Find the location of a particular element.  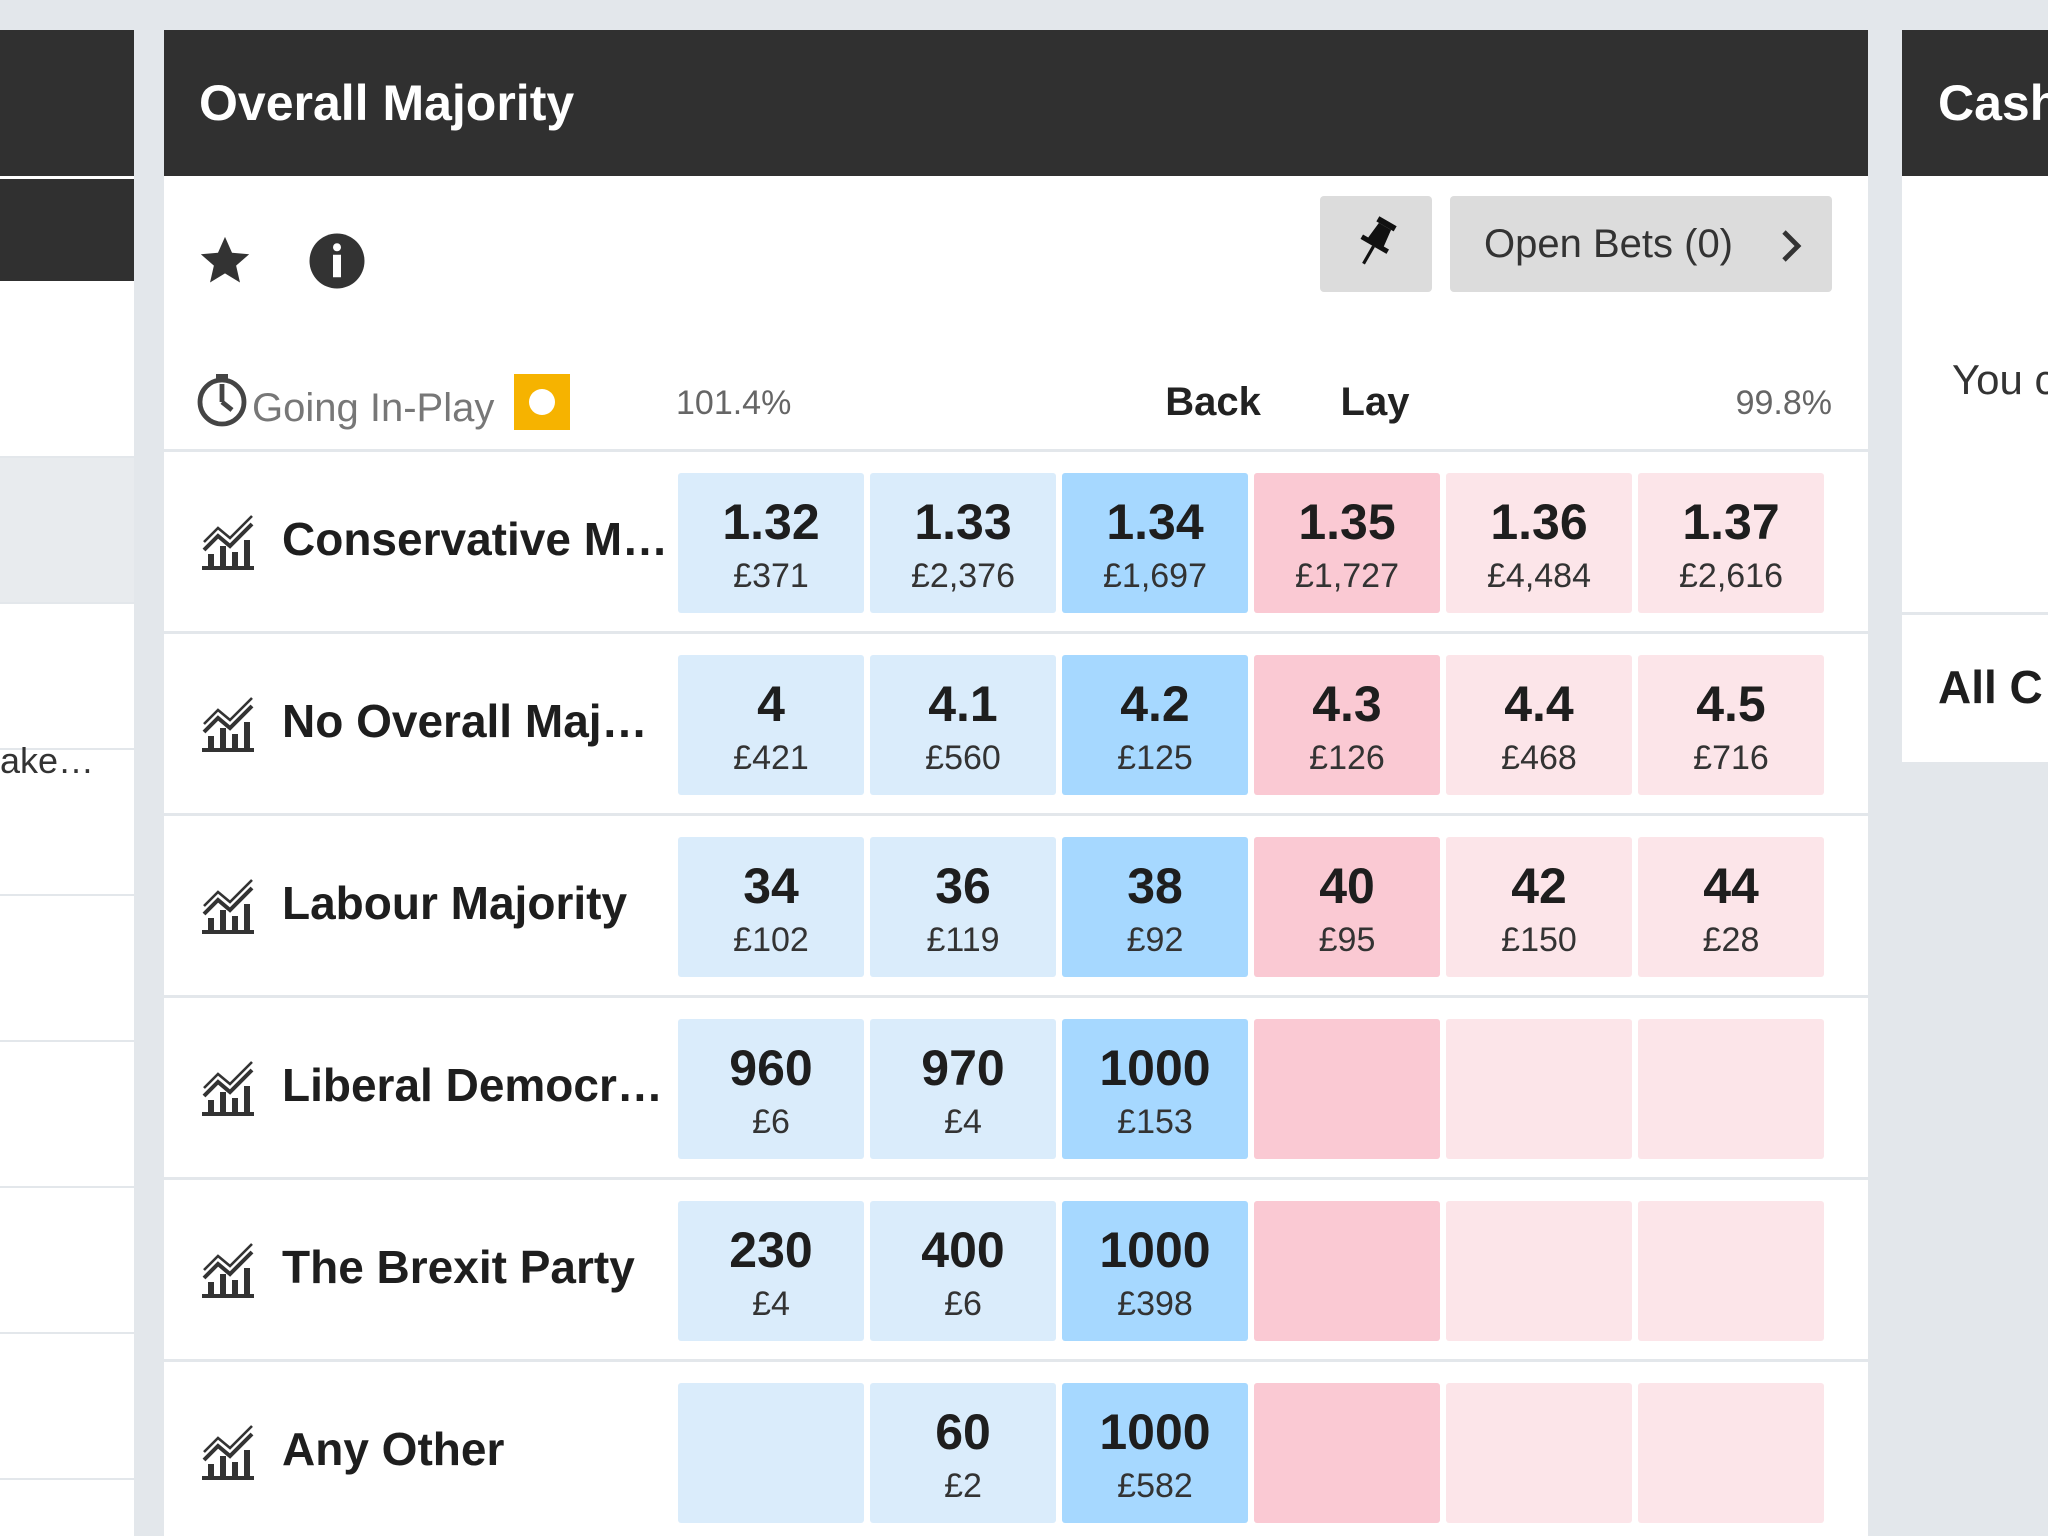

lay-price-cell: 42 £150 is located at coordinates (1539, 907).